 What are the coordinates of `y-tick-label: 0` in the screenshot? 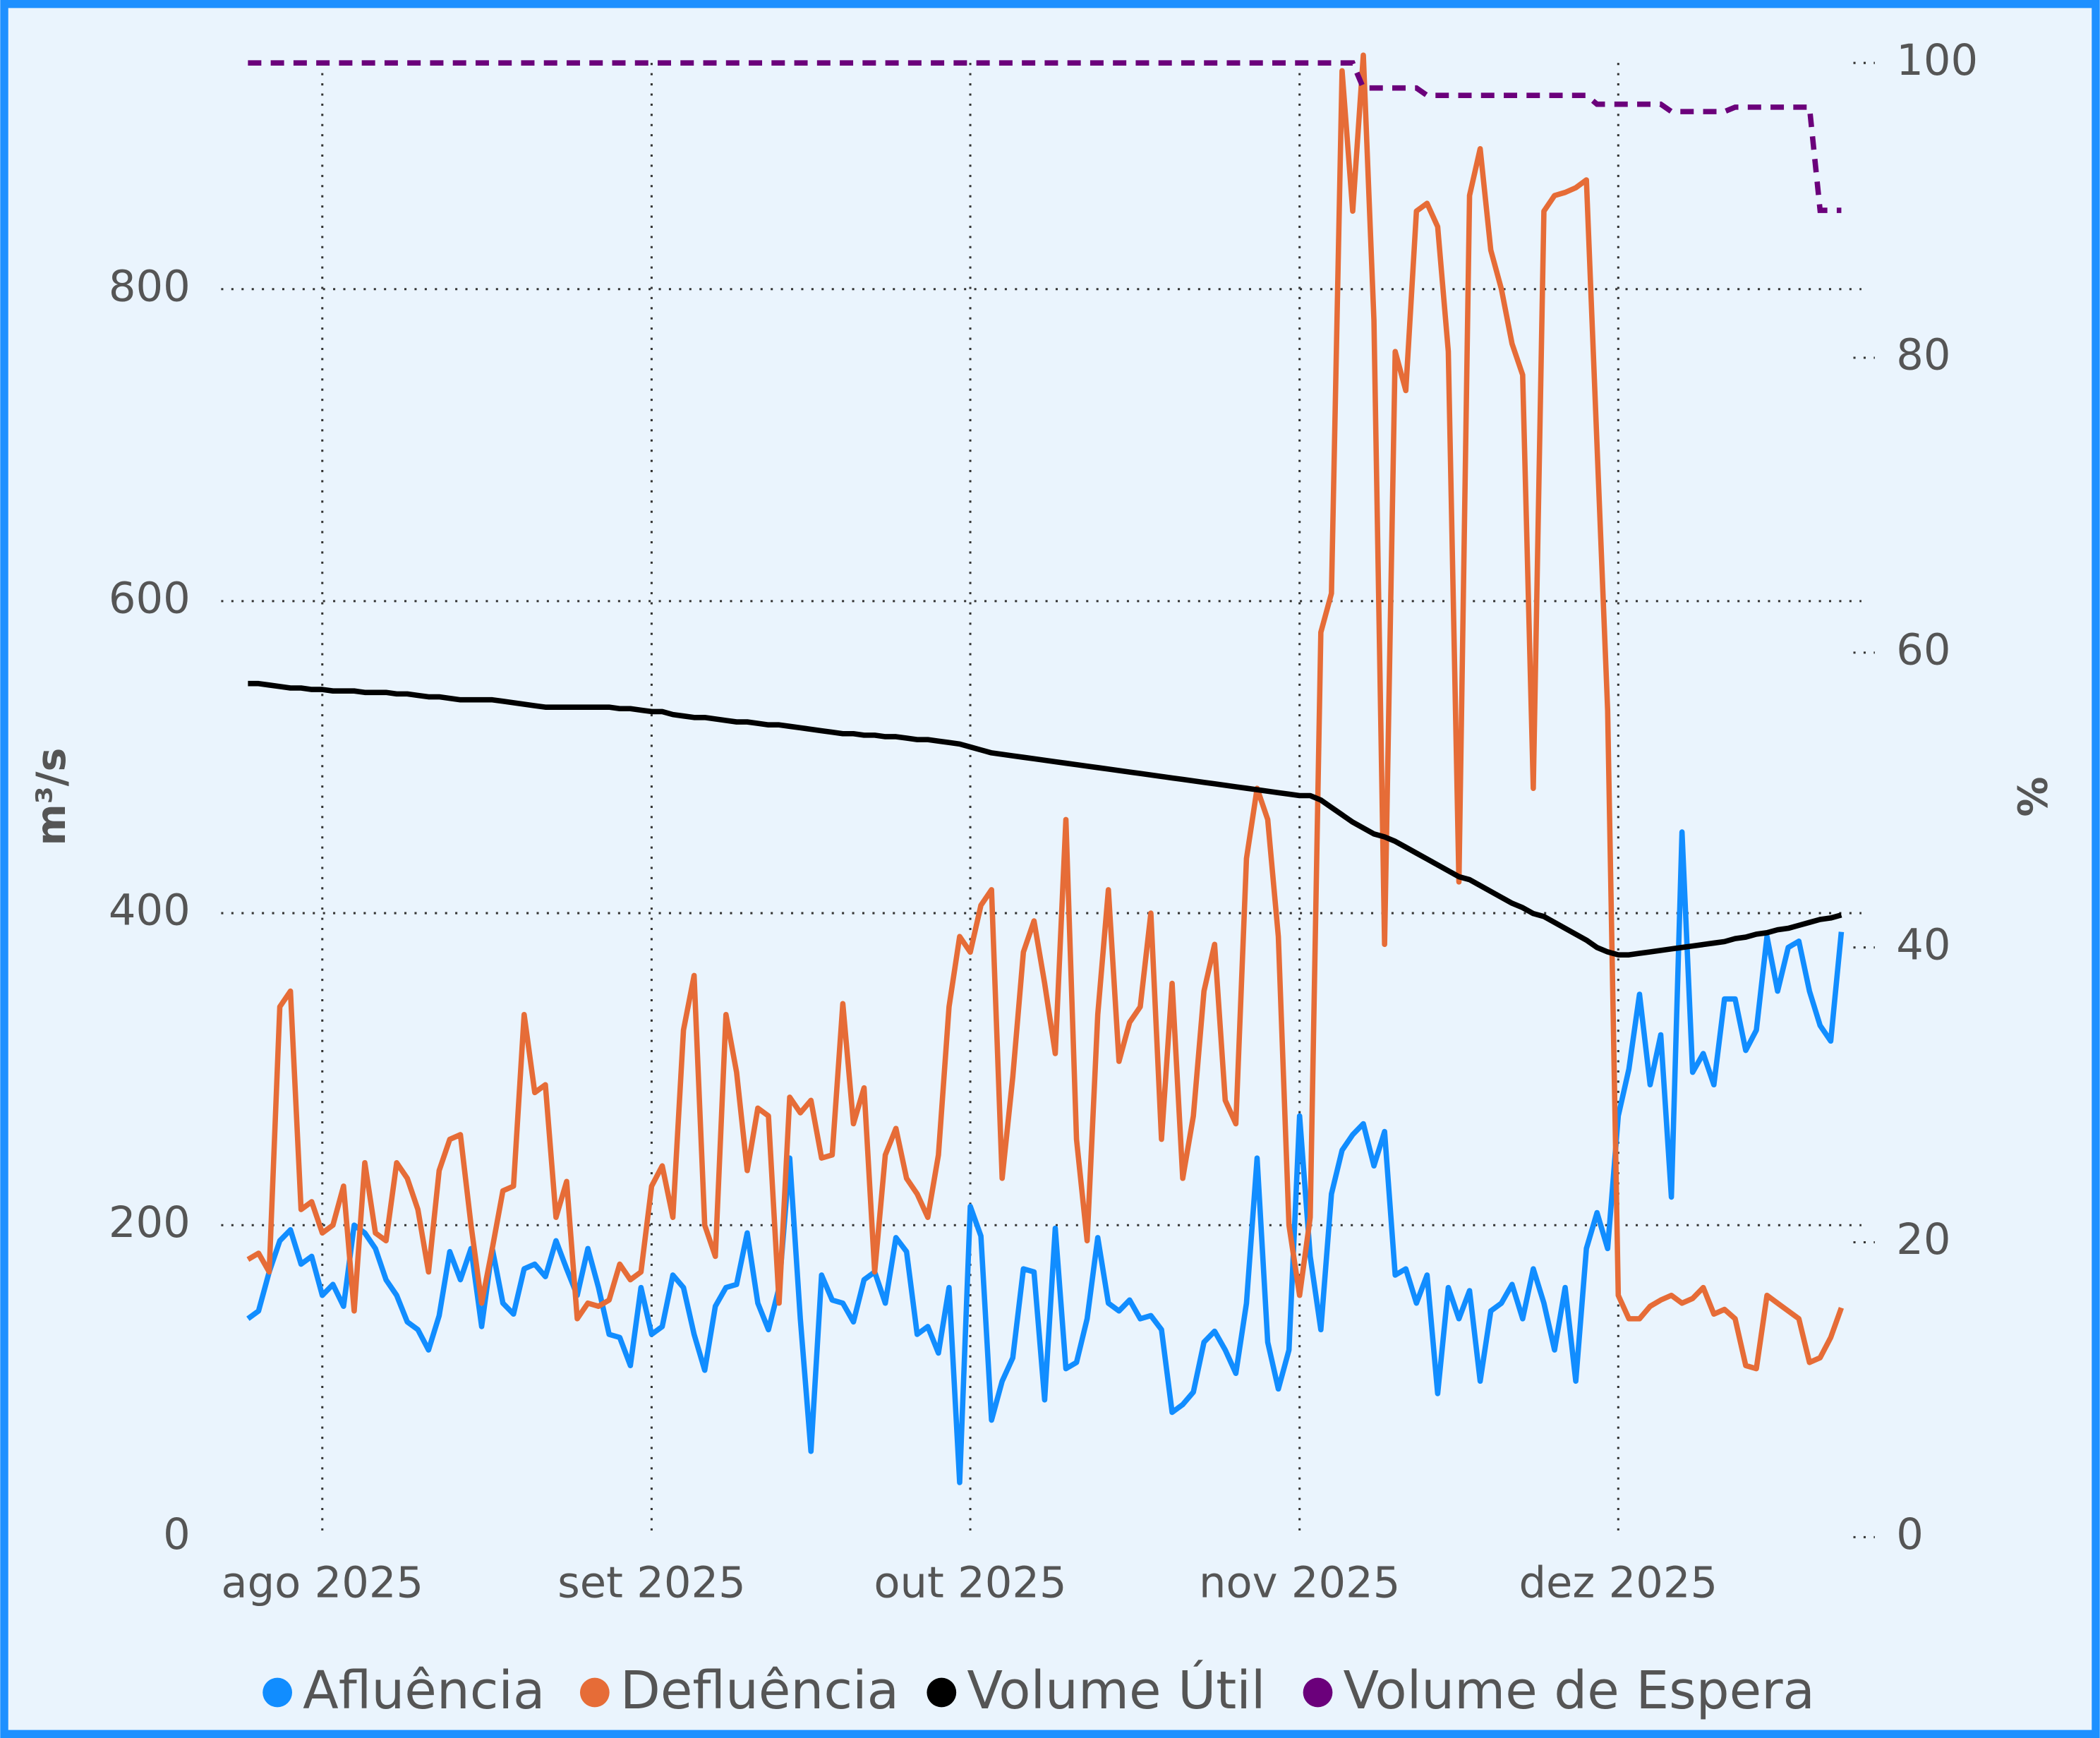 It's located at (177, 1534).